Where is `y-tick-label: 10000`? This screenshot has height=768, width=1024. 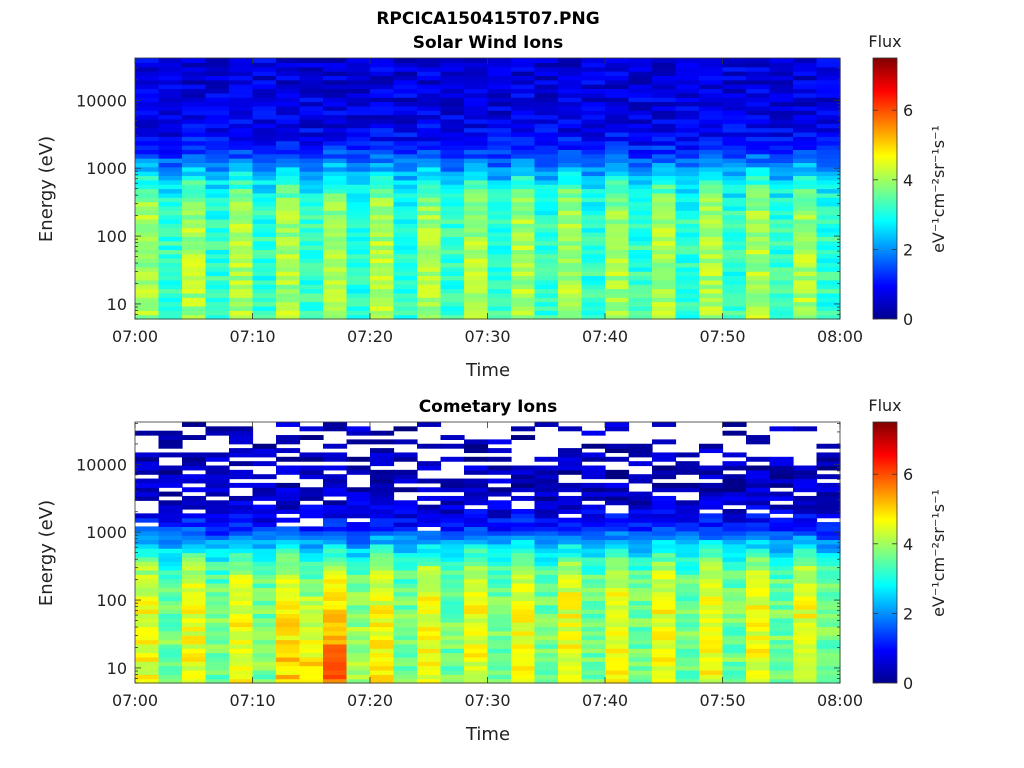
y-tick-label: 10000 is located at coordinates (101, 464).